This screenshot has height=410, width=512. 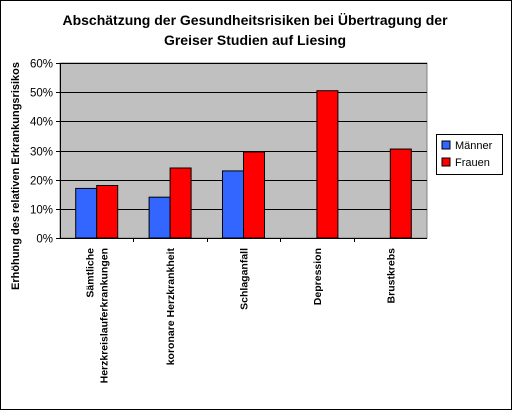 I want to click on y-tick-label: 10%, so click(x=41, y=211).